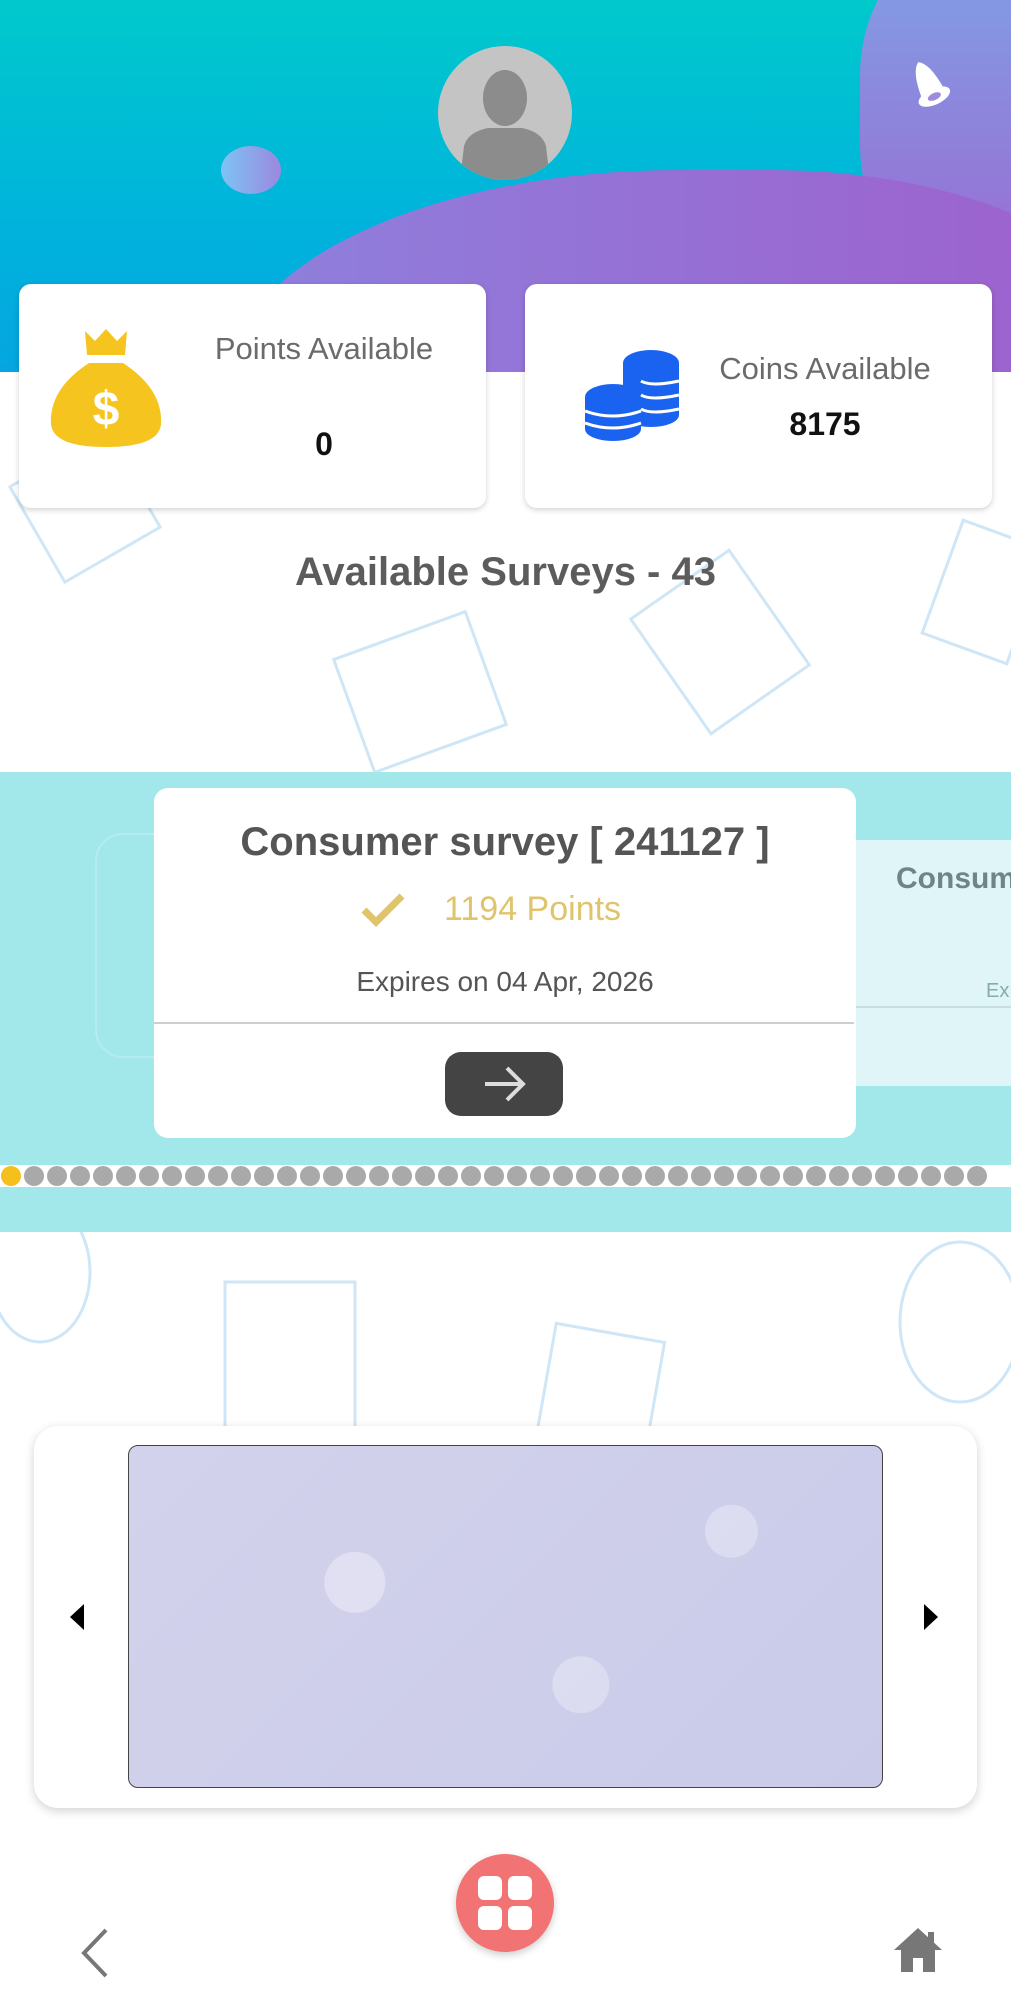 Image resolution: width=1011 pixels, height=2000 pixels. I want to click on next-survey-expiry: Ex, so click(998, 991).